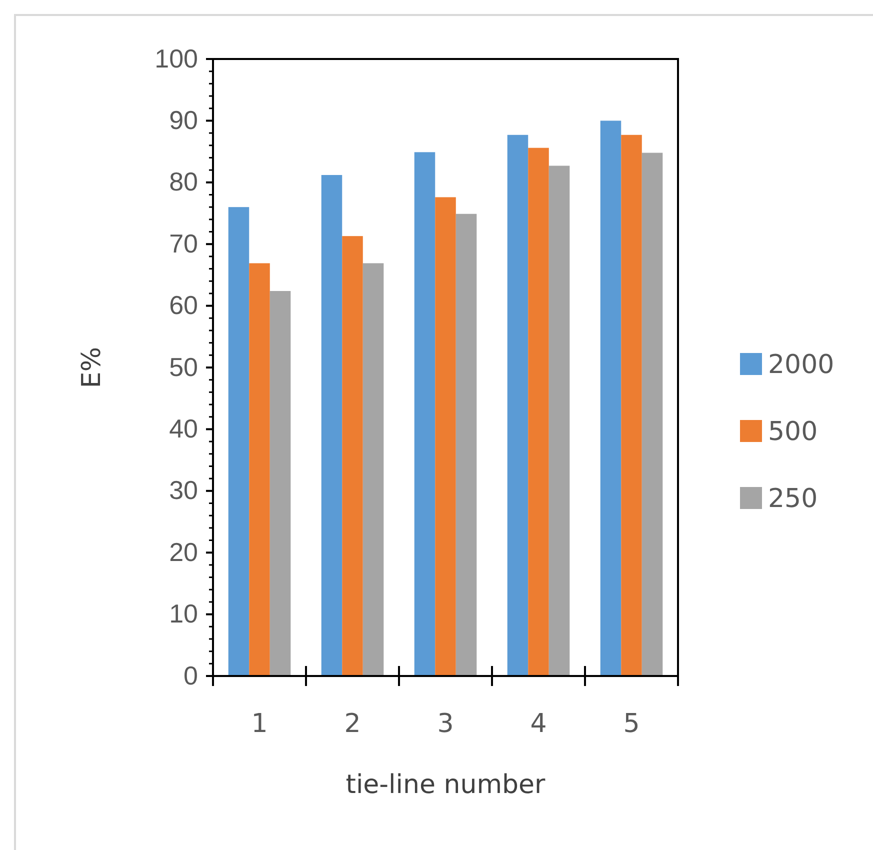  What do you see at coordinates (538, 724) in the screenshot?
I see `x-tick-label: 4` at bounding box center [538, 724].